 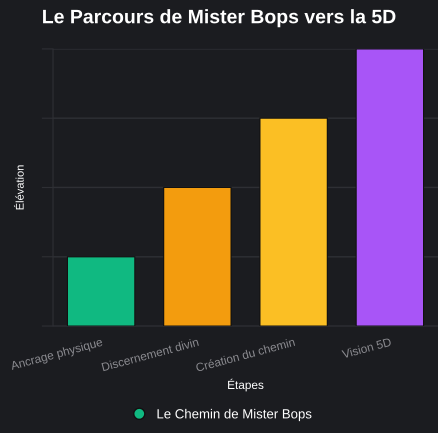 I want to click on legend-label: Le Chemin de Mister Bops, so click(x=235, y=415).